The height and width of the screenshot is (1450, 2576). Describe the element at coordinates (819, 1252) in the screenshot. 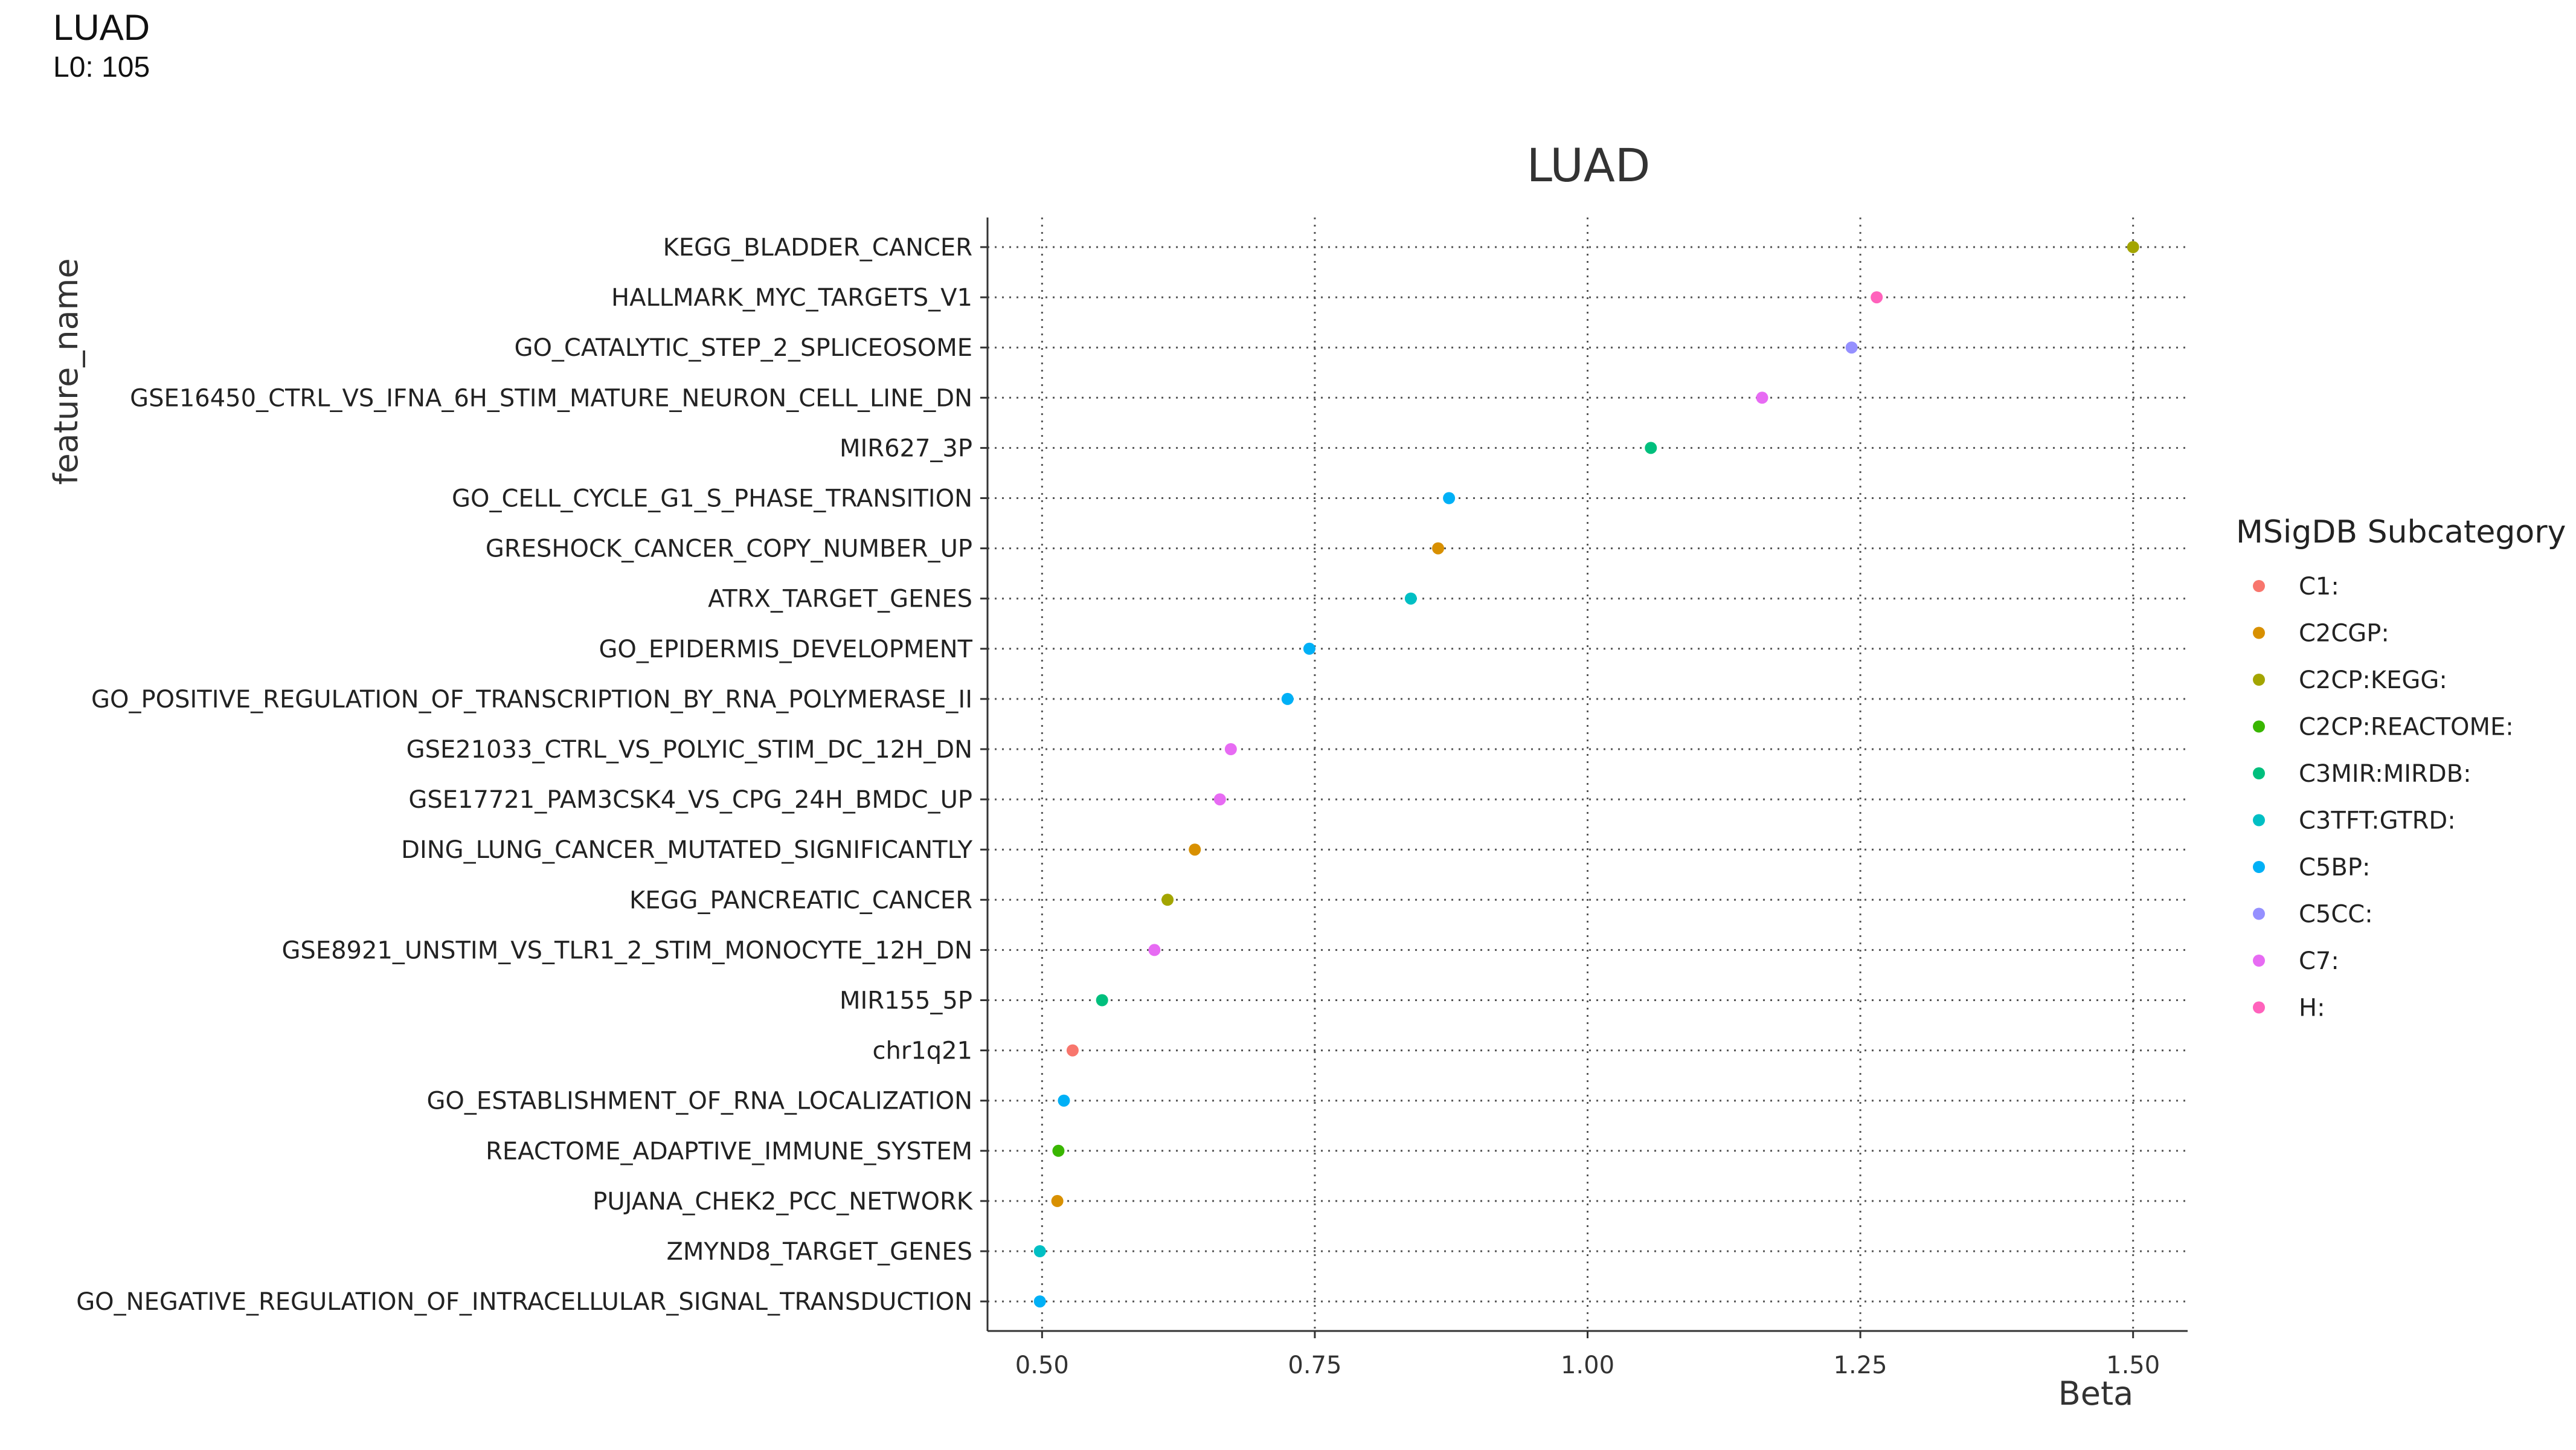

I see `y-tick-label: ZMYND8_TARGET_GENES` at that location.